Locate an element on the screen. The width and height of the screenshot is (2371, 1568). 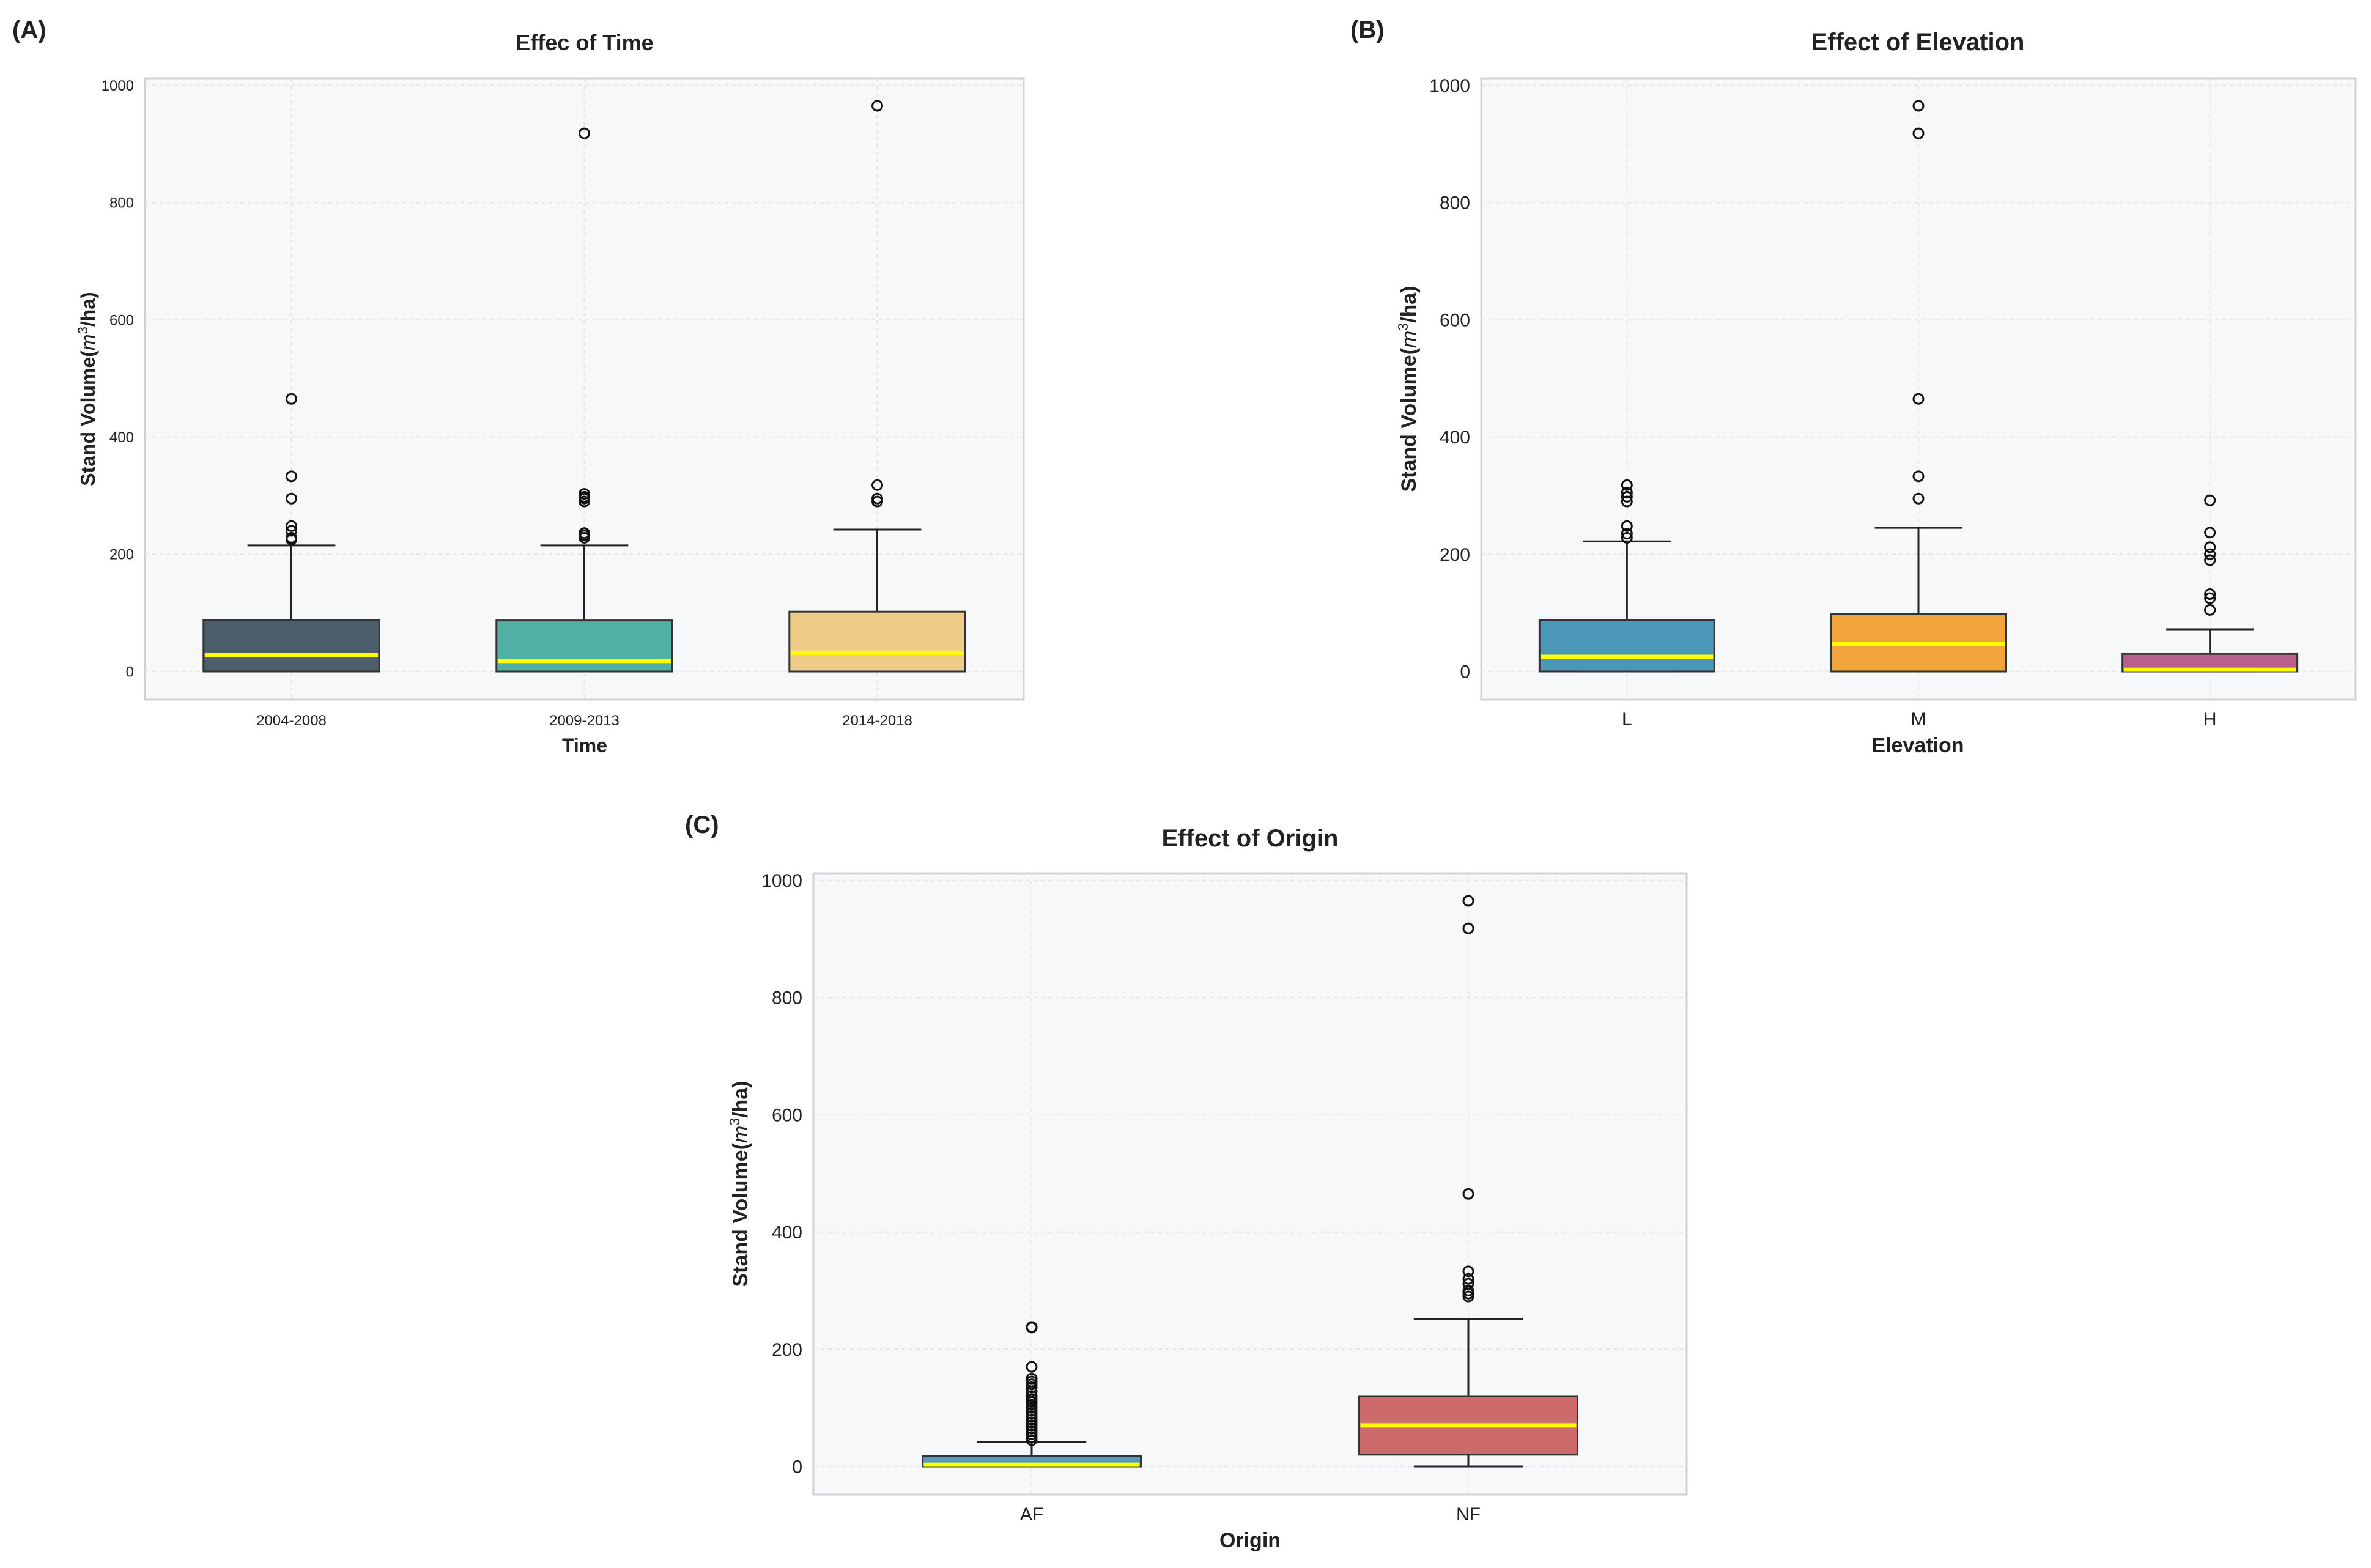
panel-c-x-ticks: AF NF is located at coordinates (1250, 1514).